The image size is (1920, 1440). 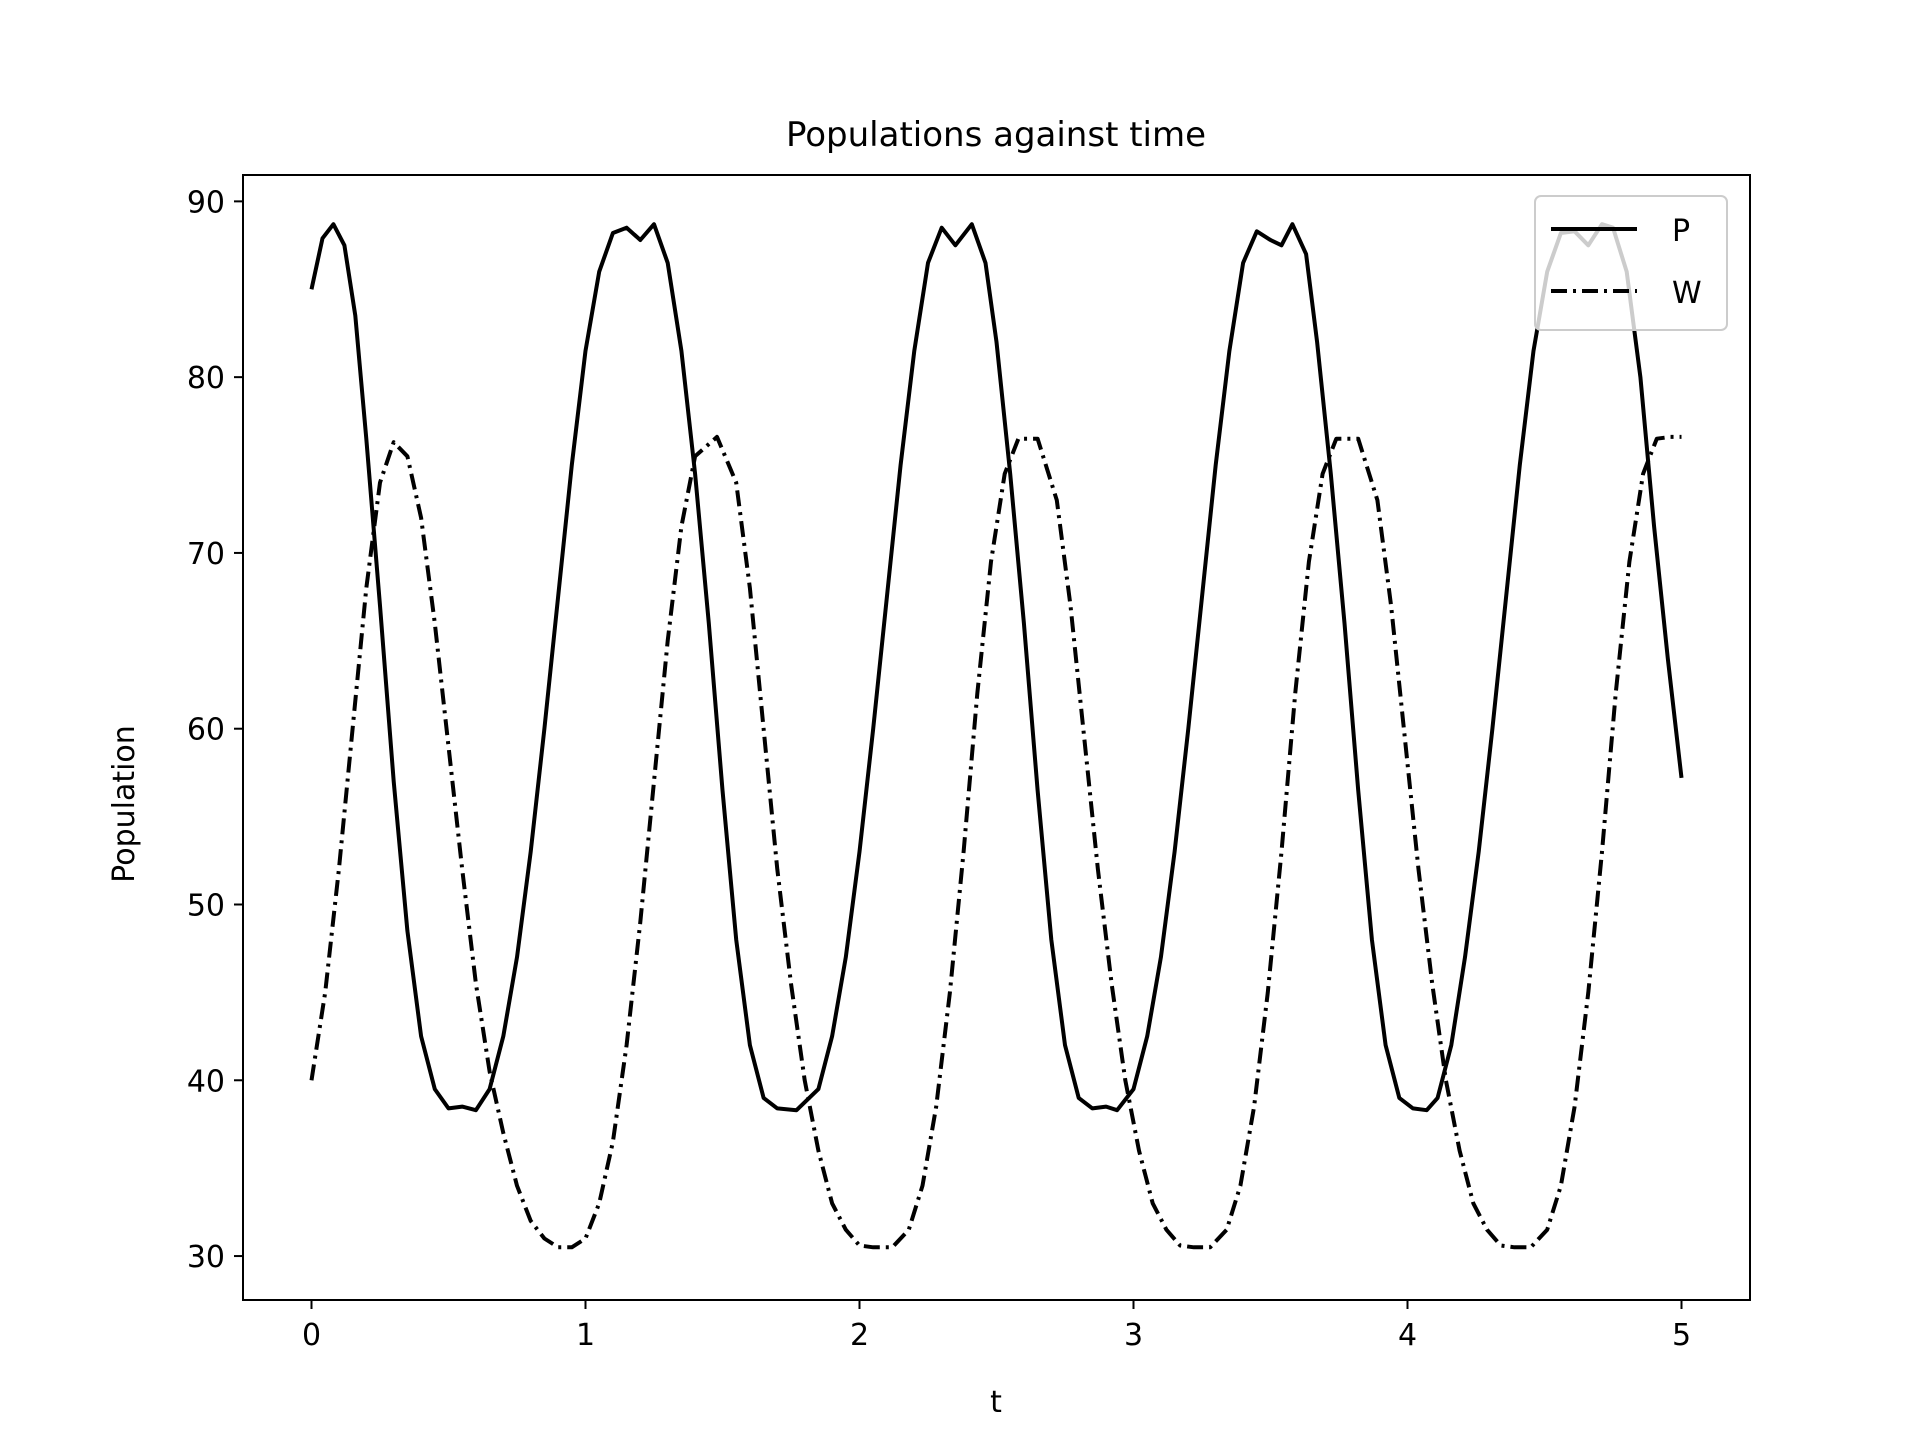 I want to click on x-tick-label: 2, so click(x=859, y=1335).